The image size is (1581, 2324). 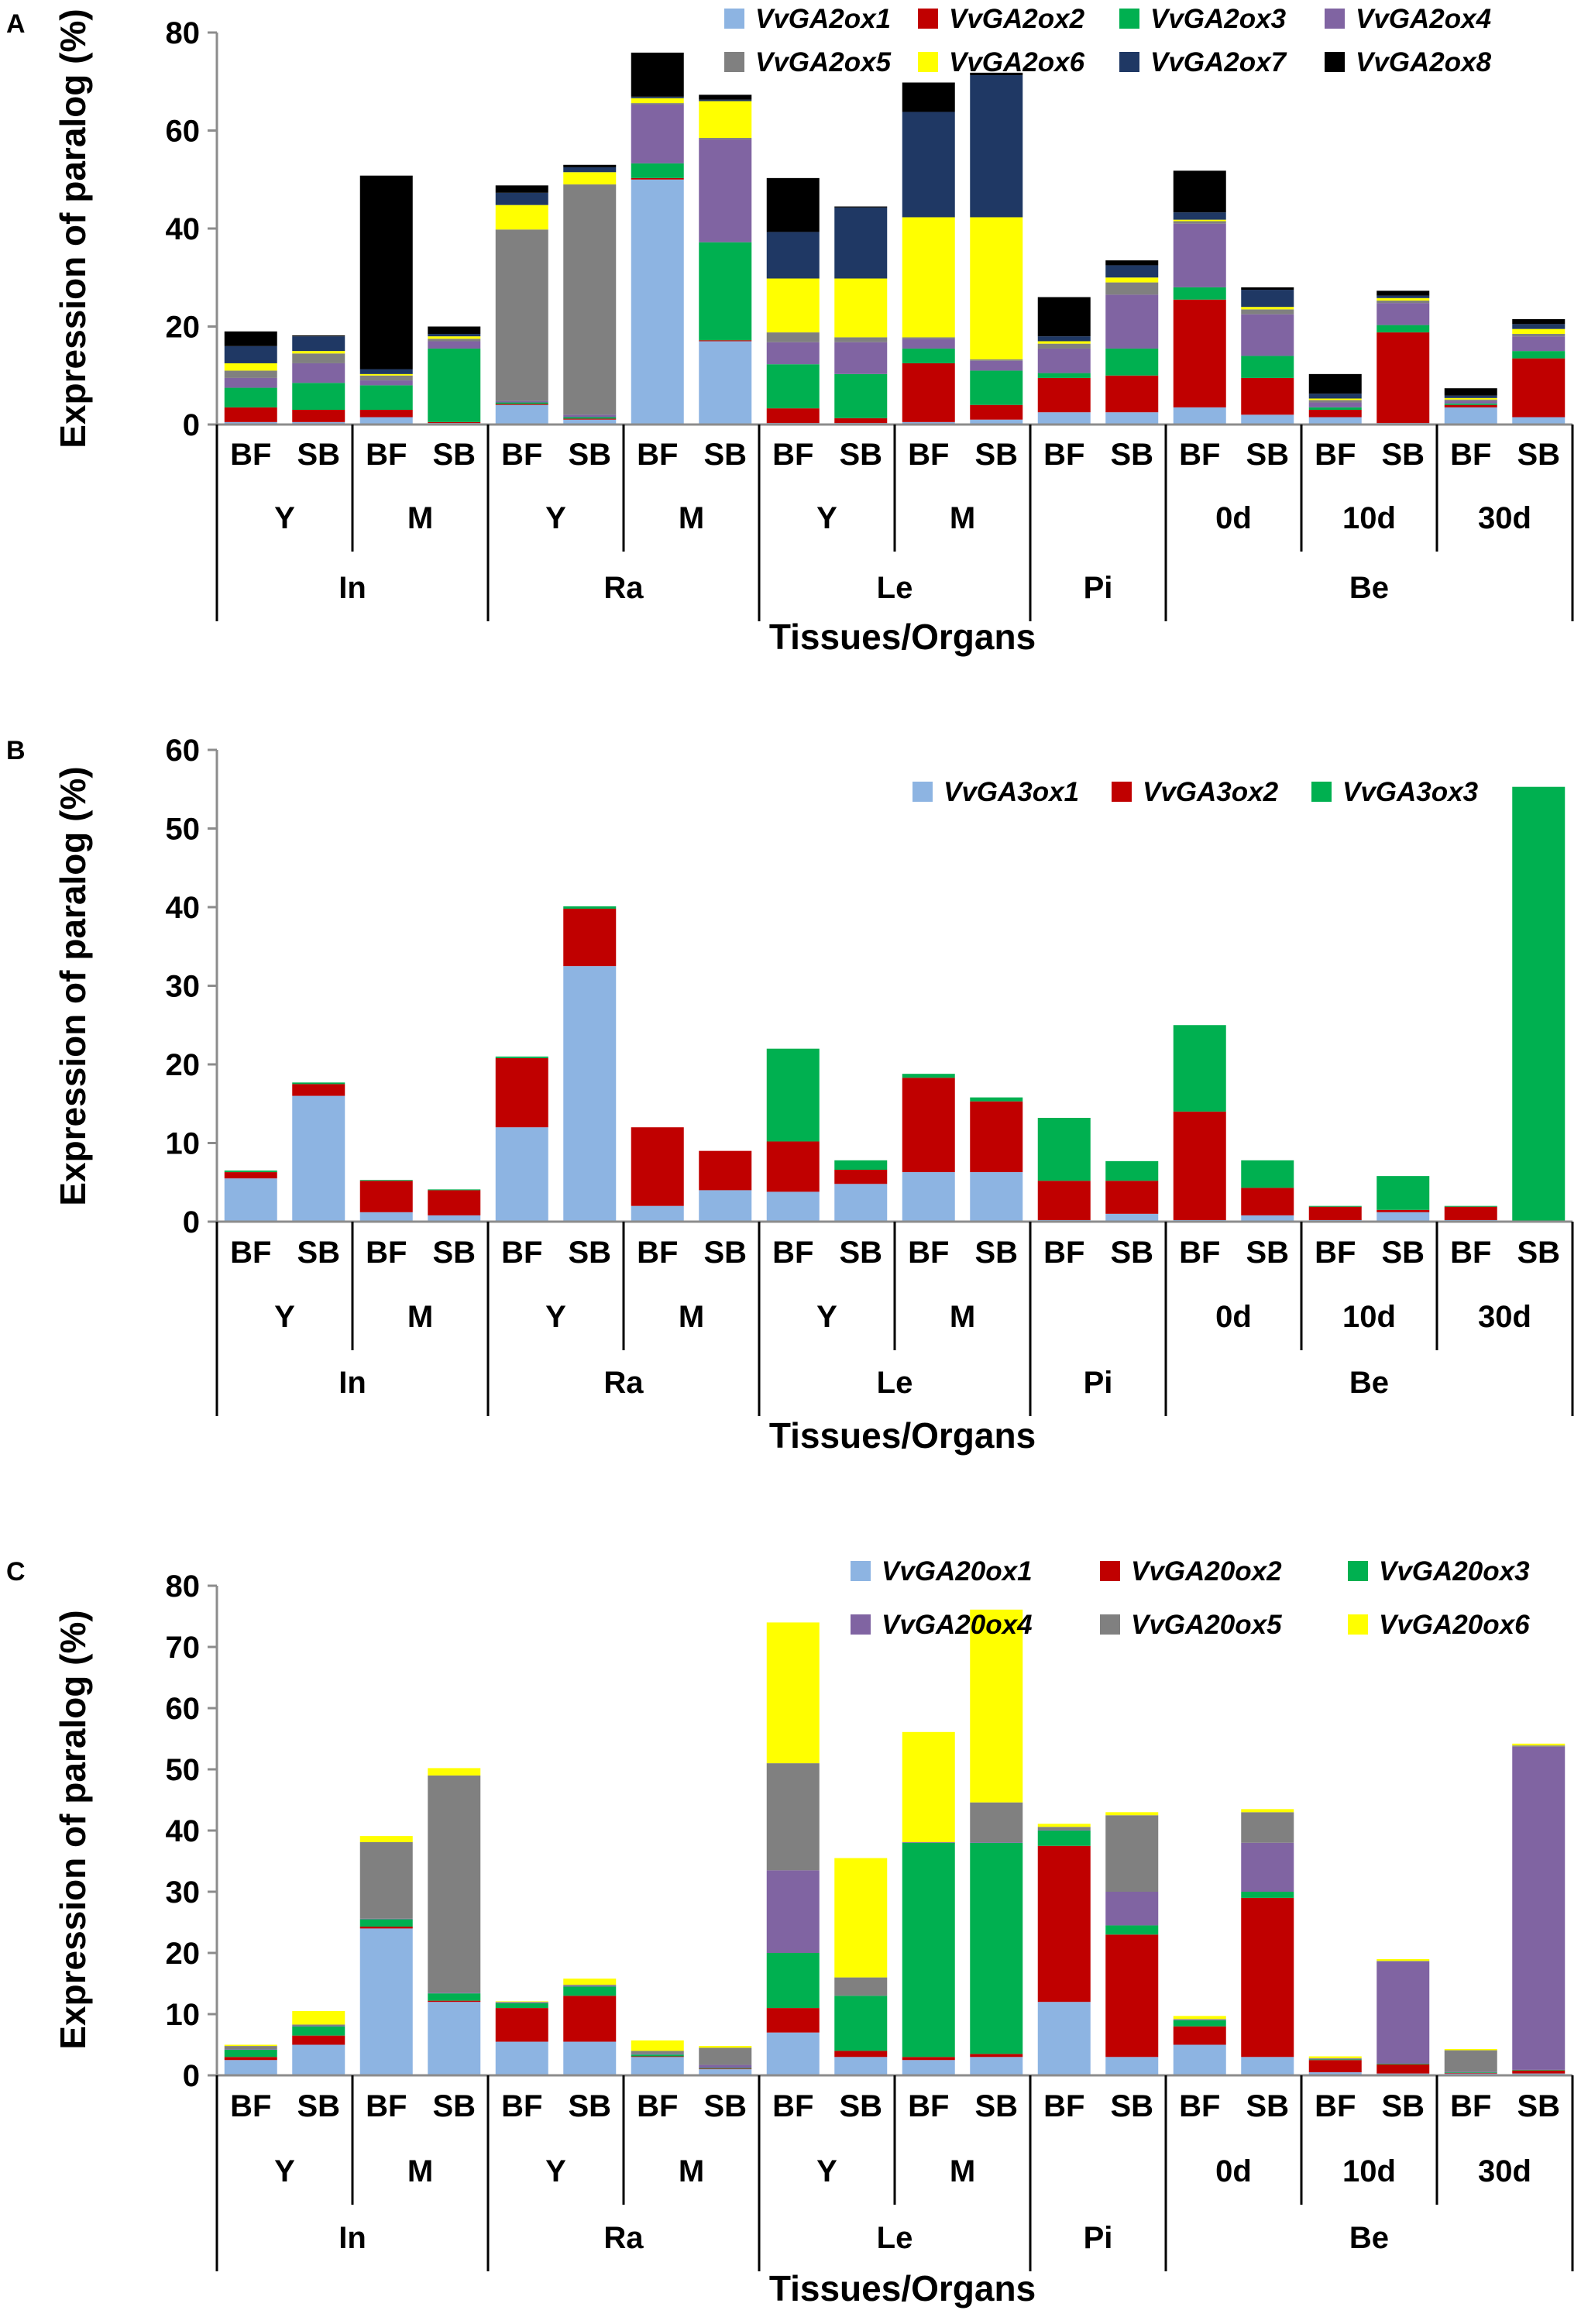 What do you see at coordinates (958, 1571) in the screenshot?
I see `legend-label: VvGA20ox1` at bounding box center [958, 1571].